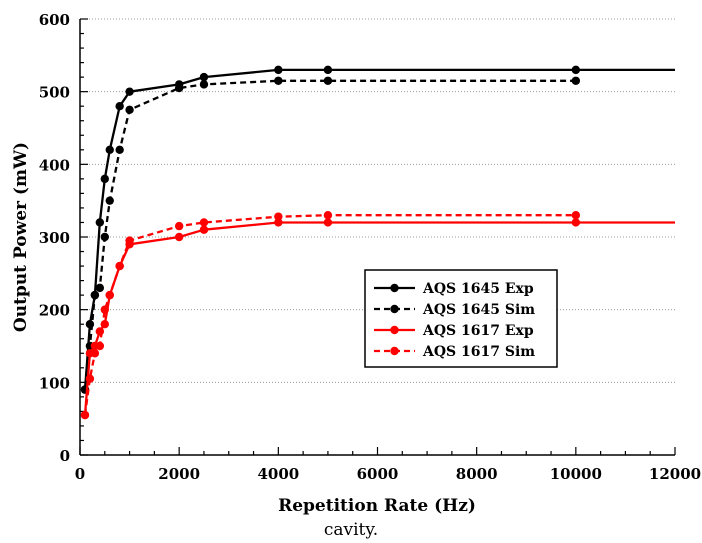 The width and height of the screenshot is (702, 543). I want to click on legend-label: AQS 1617 Sim, so click(478, 352).